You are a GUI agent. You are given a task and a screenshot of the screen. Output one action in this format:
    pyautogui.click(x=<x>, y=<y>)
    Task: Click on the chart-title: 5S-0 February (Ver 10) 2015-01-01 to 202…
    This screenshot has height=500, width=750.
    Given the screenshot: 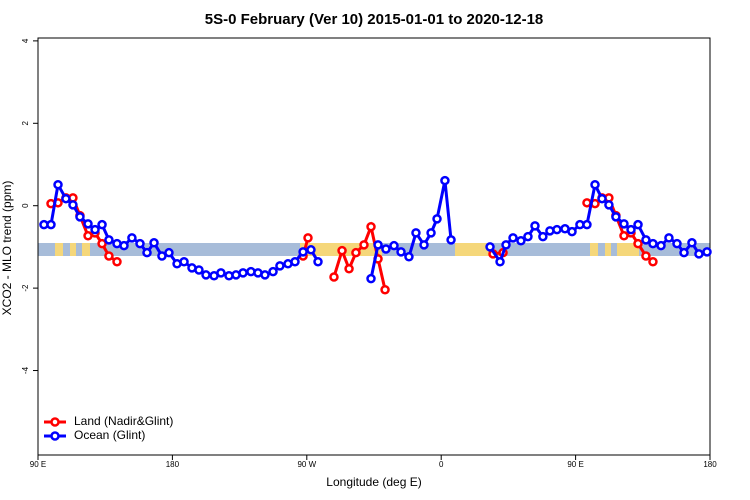 What is the action you would take?
    pyautogui.click(x=374, y=19)
    